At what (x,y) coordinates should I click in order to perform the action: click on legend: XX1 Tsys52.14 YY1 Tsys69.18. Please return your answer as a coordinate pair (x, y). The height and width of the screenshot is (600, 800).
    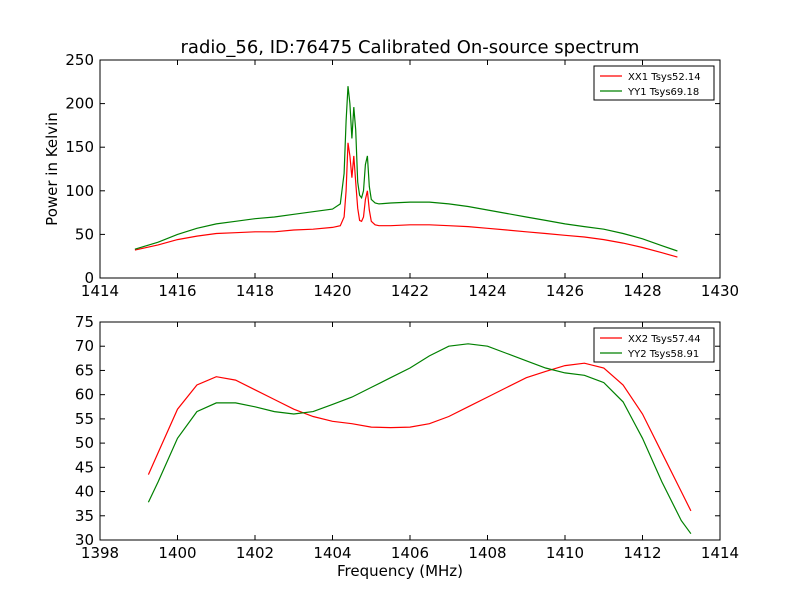
    Looking at the image, I should click on (654, 83).